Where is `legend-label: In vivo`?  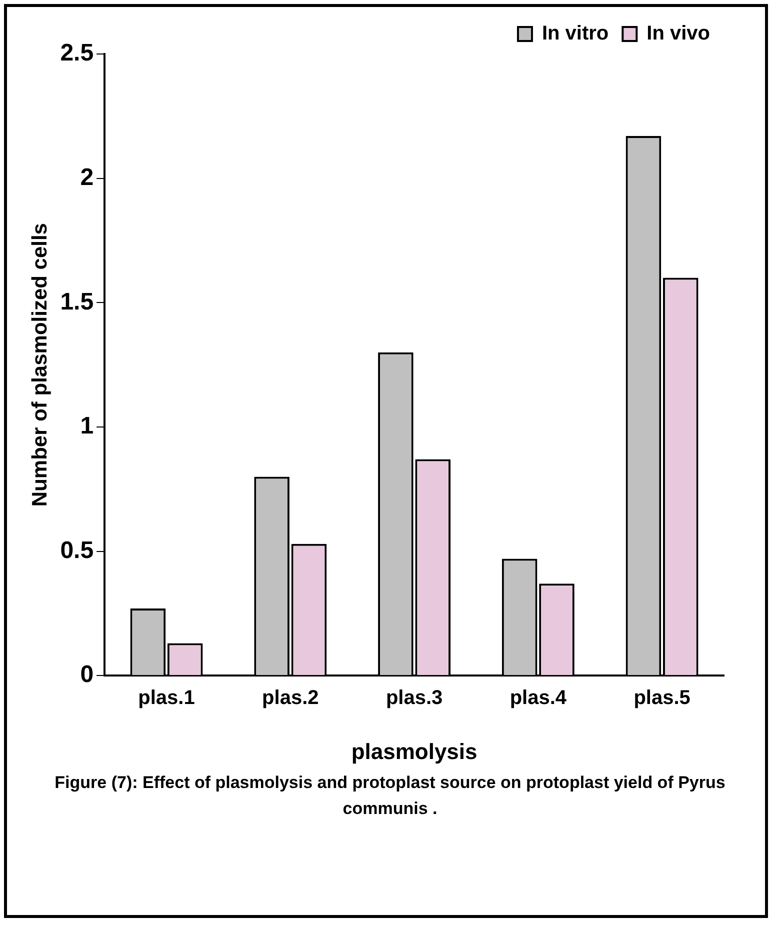
legend-label: In vivo is located at coordinates (678, 33).